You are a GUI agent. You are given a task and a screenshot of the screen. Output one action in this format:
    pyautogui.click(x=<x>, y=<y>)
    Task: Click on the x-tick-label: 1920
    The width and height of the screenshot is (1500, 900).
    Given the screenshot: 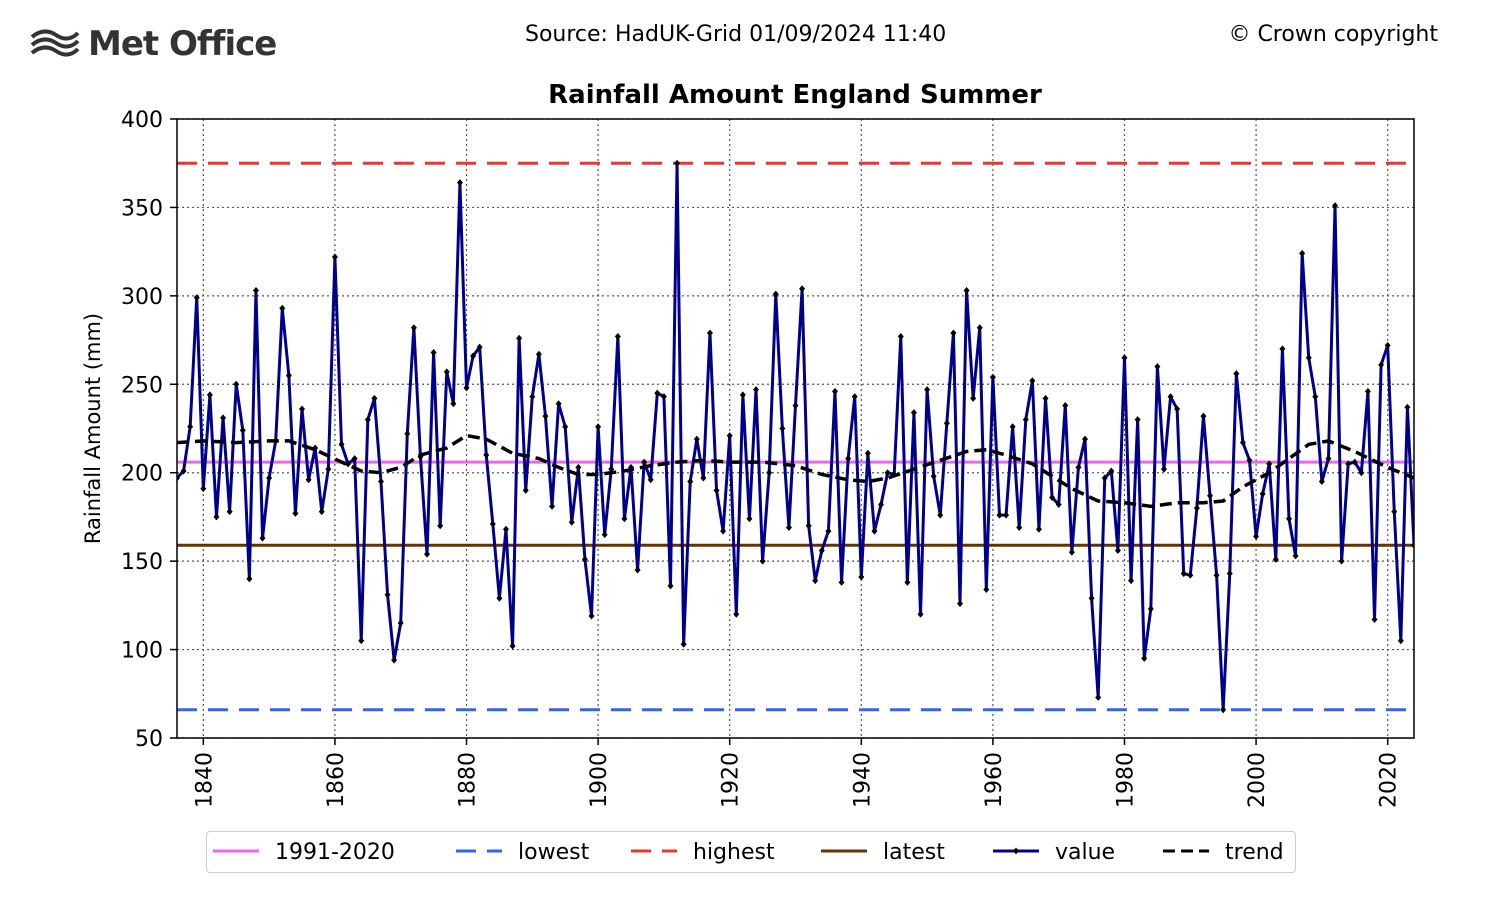 What is the action you would take?
    pyautogui.click(x=731, y=780)
    